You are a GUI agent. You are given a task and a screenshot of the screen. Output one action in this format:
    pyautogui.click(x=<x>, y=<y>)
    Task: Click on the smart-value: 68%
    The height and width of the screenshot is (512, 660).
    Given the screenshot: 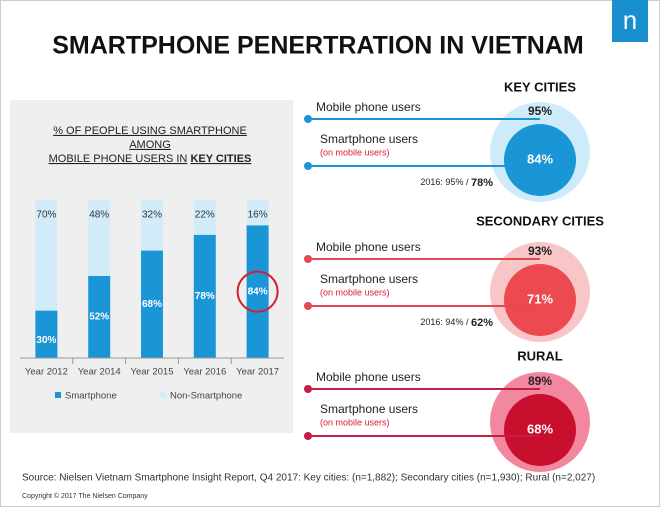 What is the action you would take?
    pyautogui.click(x=540, y=428)
    